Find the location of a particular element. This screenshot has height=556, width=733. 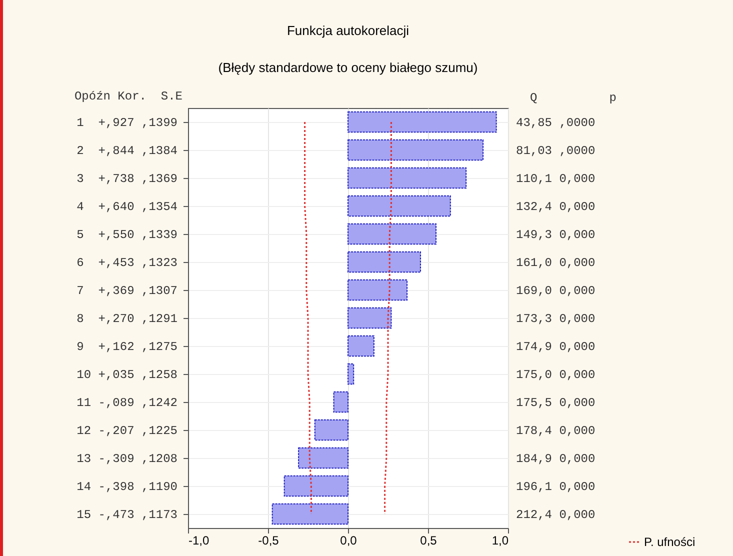

y-tick-label: 3 +,738 ,1369 is located at coordinates (127, 179).